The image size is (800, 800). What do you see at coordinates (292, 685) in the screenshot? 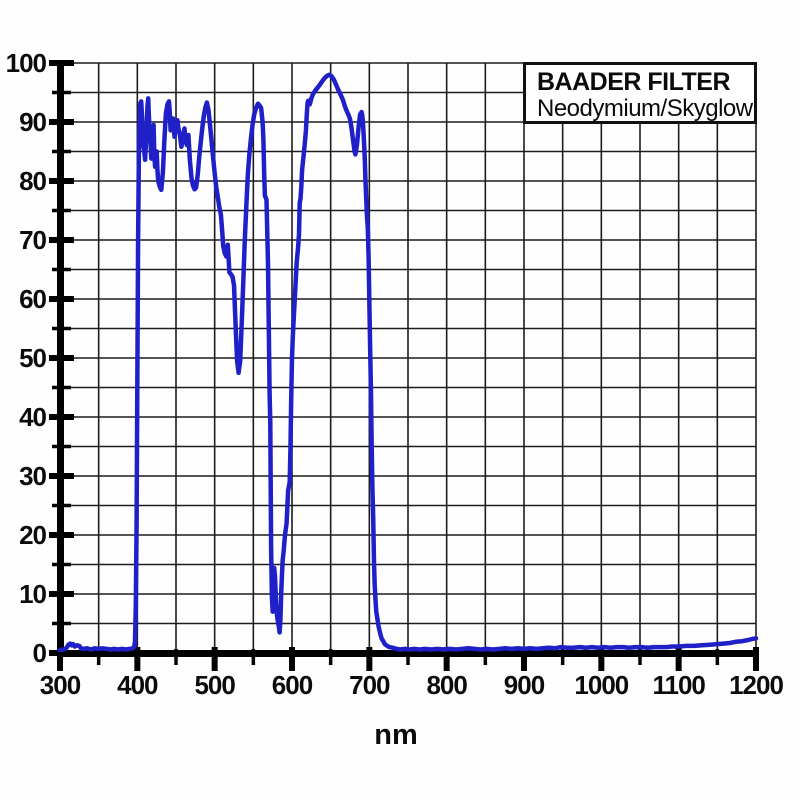
I see `x-tick-label: 600` at bounding box center [292, 685].